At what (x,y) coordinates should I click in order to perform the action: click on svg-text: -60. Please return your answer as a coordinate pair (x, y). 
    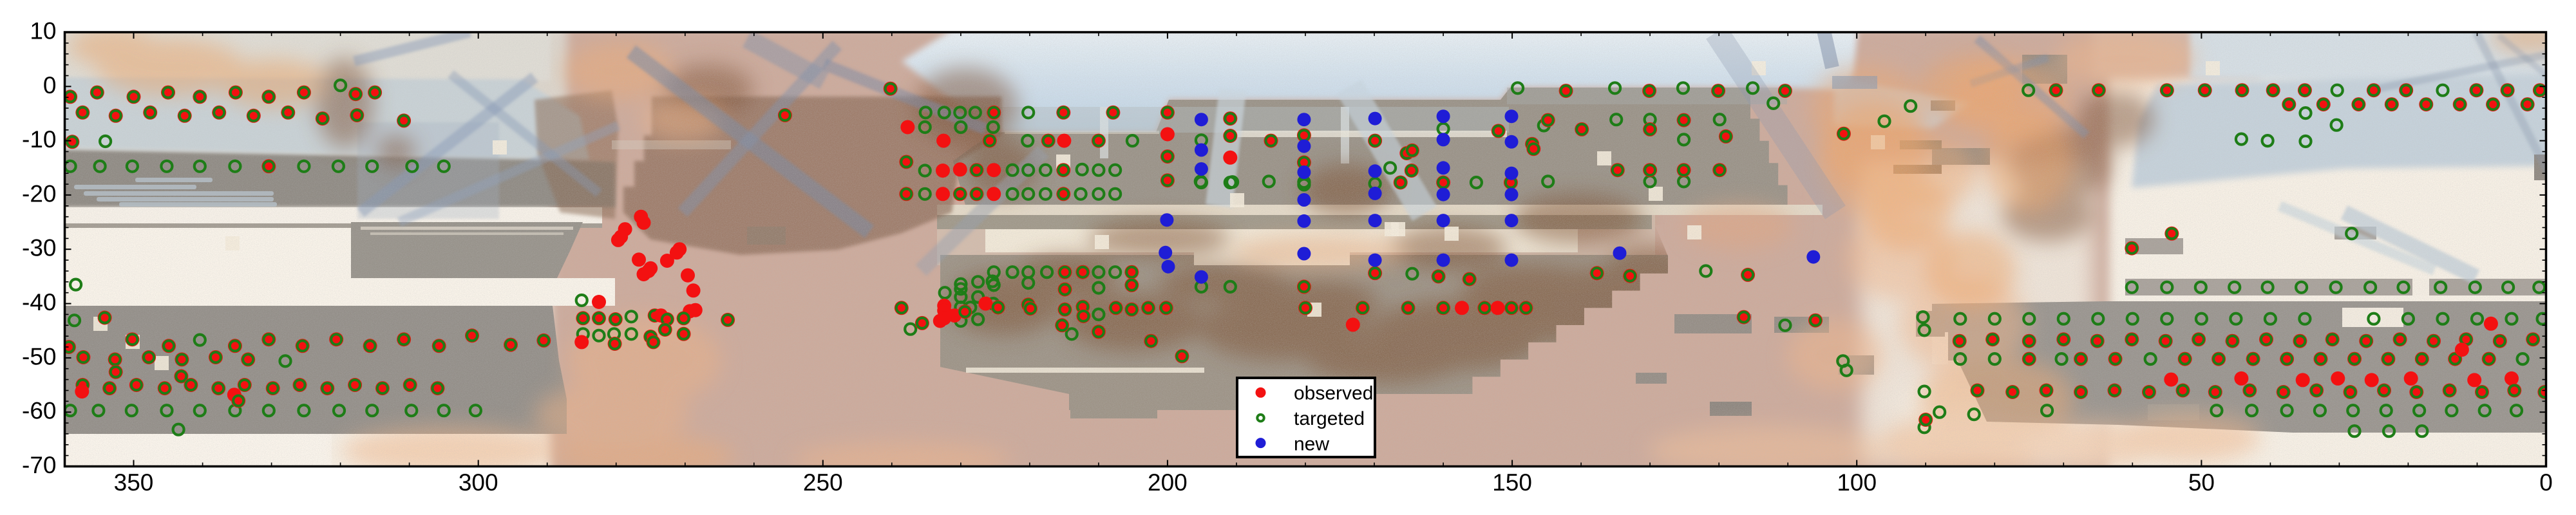
    Looking at the image, I should click on (39, 411).